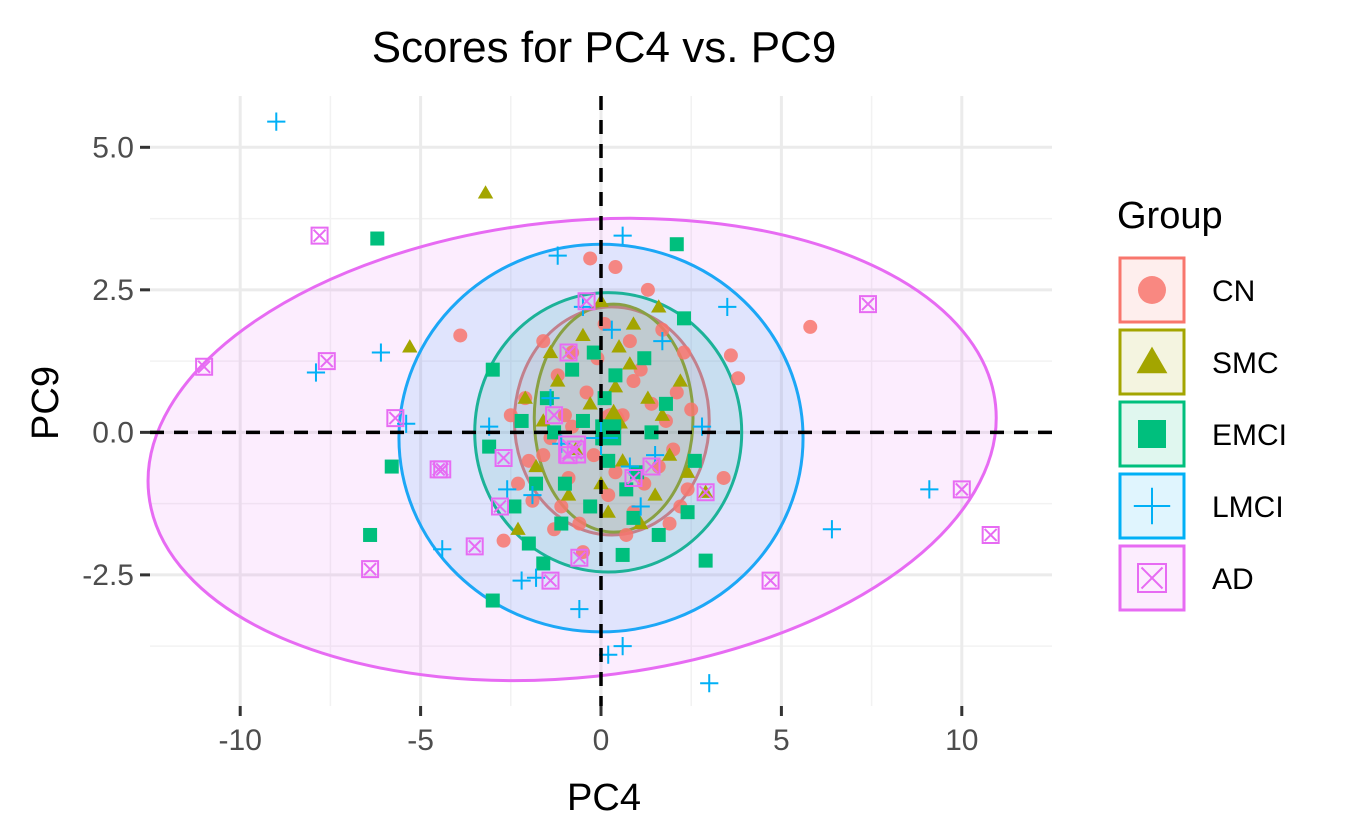 This screenshot has width=1350, height=840. What do you see at coordinates (613, 418) in the screenshot?
I see `ellipse-outline-smc` at bounding box center [613, 418].